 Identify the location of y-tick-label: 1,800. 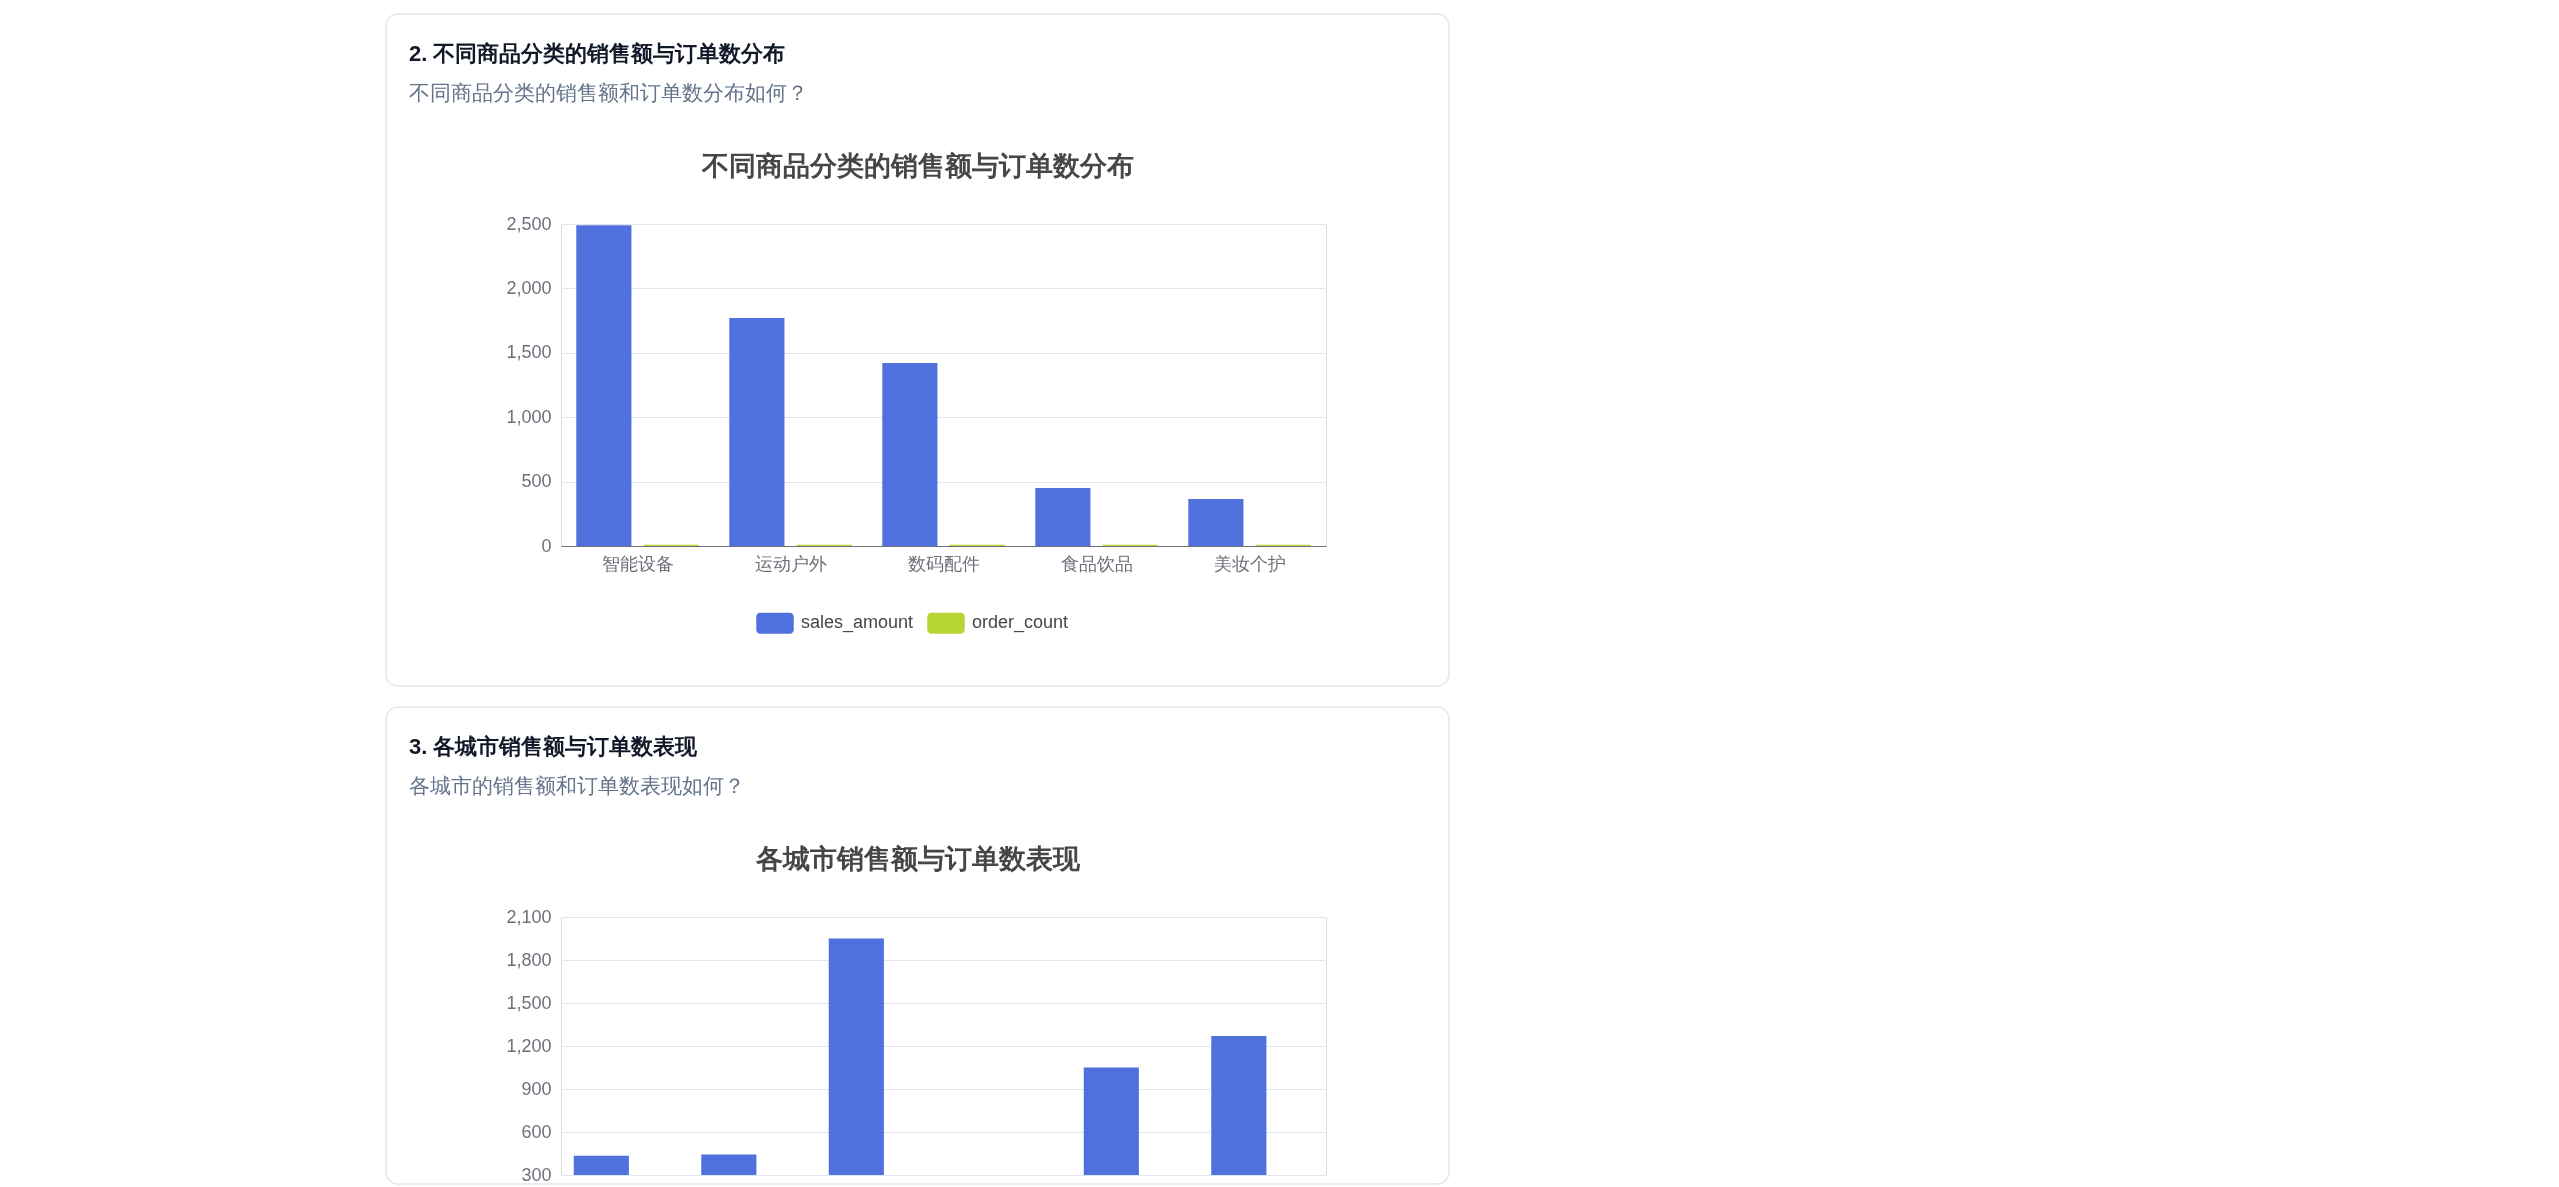
(529, 959).